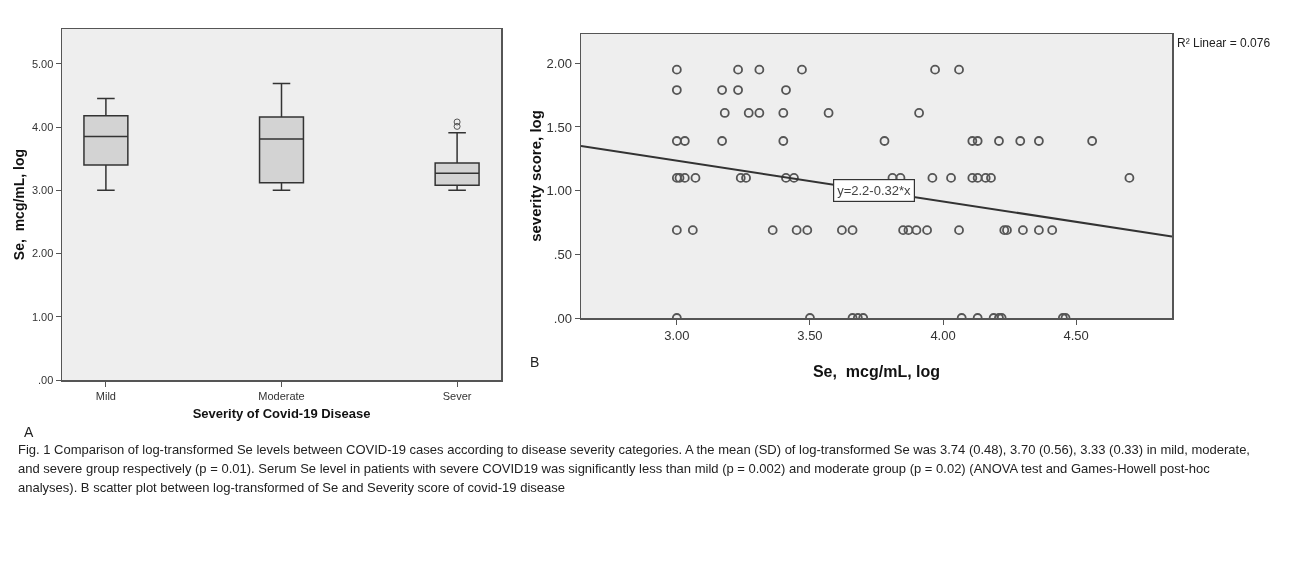 Image resolution: width=1292 pixels, height=580 pixels. I want to click on x-axis-title: Se, mcg/mL, log, so click(876, 371).